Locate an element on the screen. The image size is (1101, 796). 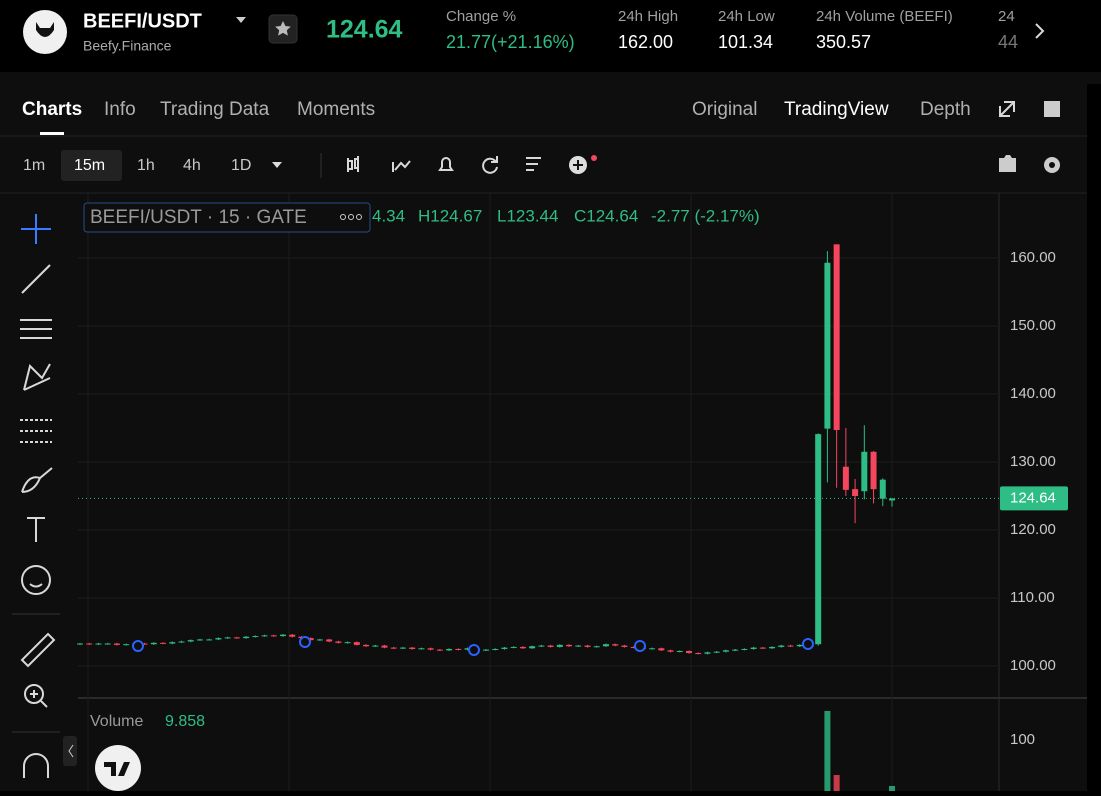
ruler-tool is located at coordinates (38, 650).